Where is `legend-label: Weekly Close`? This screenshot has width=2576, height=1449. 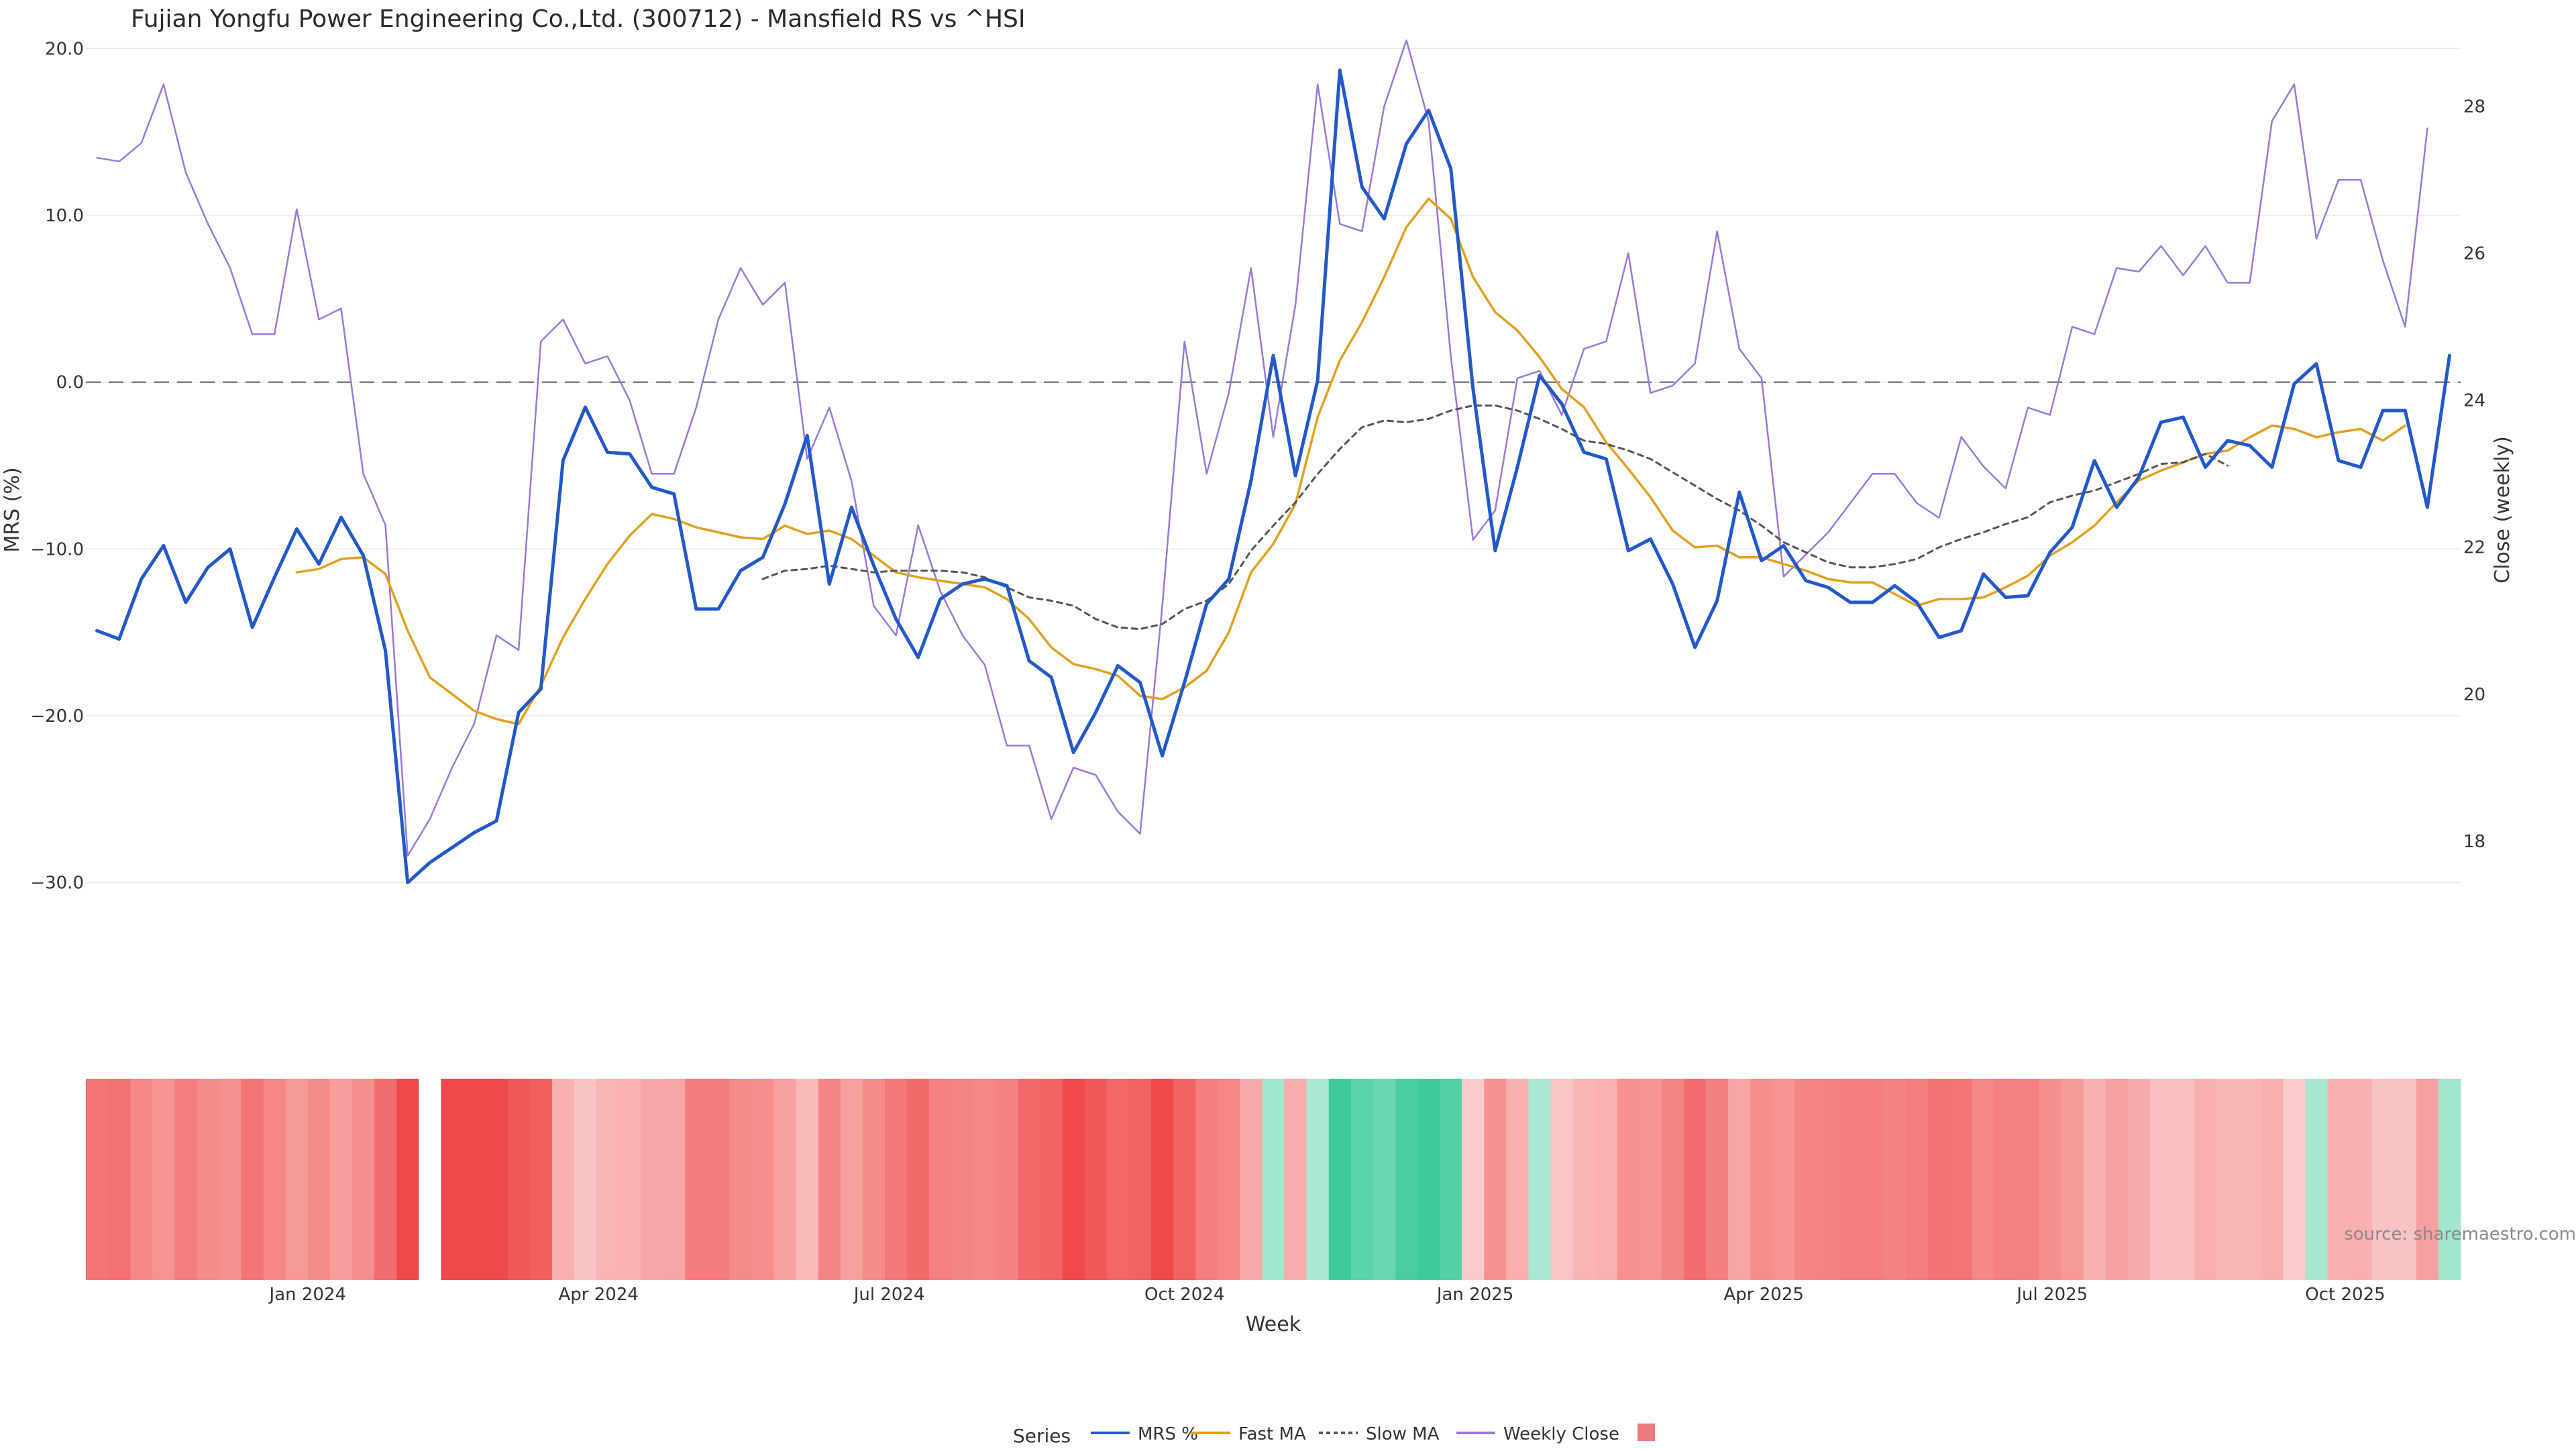
legend-label: Weekly Close is located at coordinates (1561, 1434).